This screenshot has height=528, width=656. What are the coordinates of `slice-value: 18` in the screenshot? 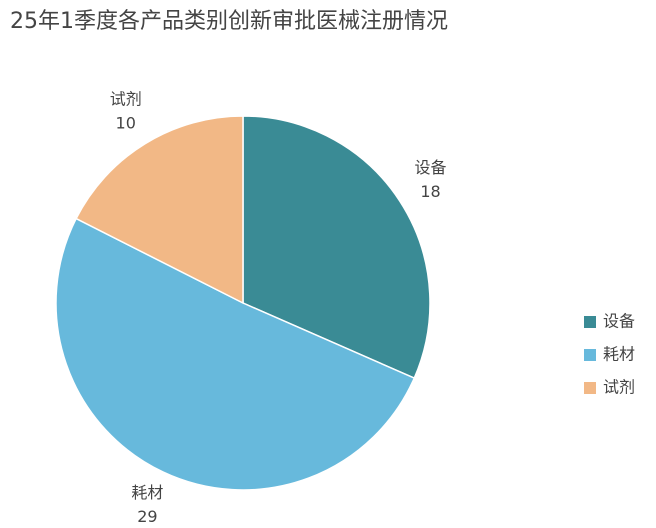 It's located at (430, 191).